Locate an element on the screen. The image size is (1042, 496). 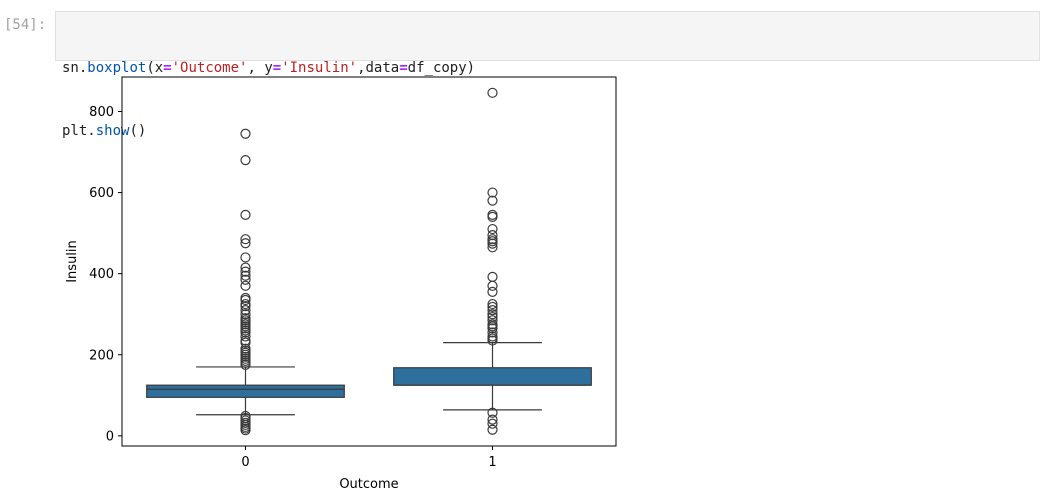
y-tick-label: 600 is located at coordinates (101, 193).